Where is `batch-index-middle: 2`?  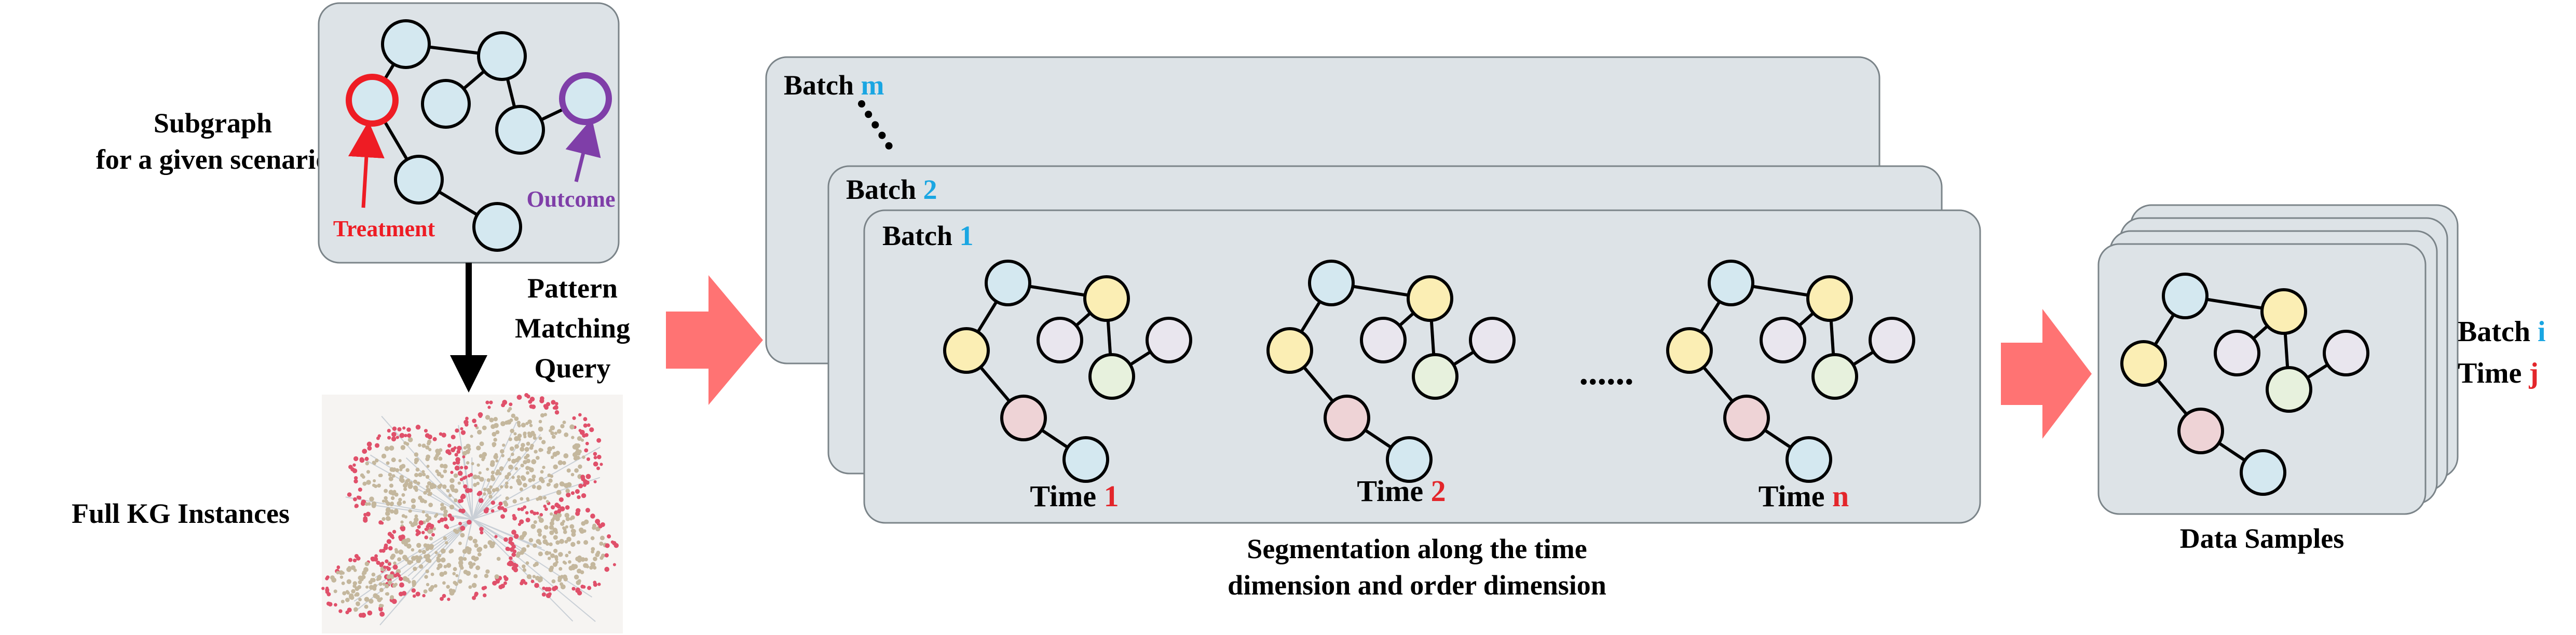
batch-index-middle: 2 is located at coordinates (930, 189).